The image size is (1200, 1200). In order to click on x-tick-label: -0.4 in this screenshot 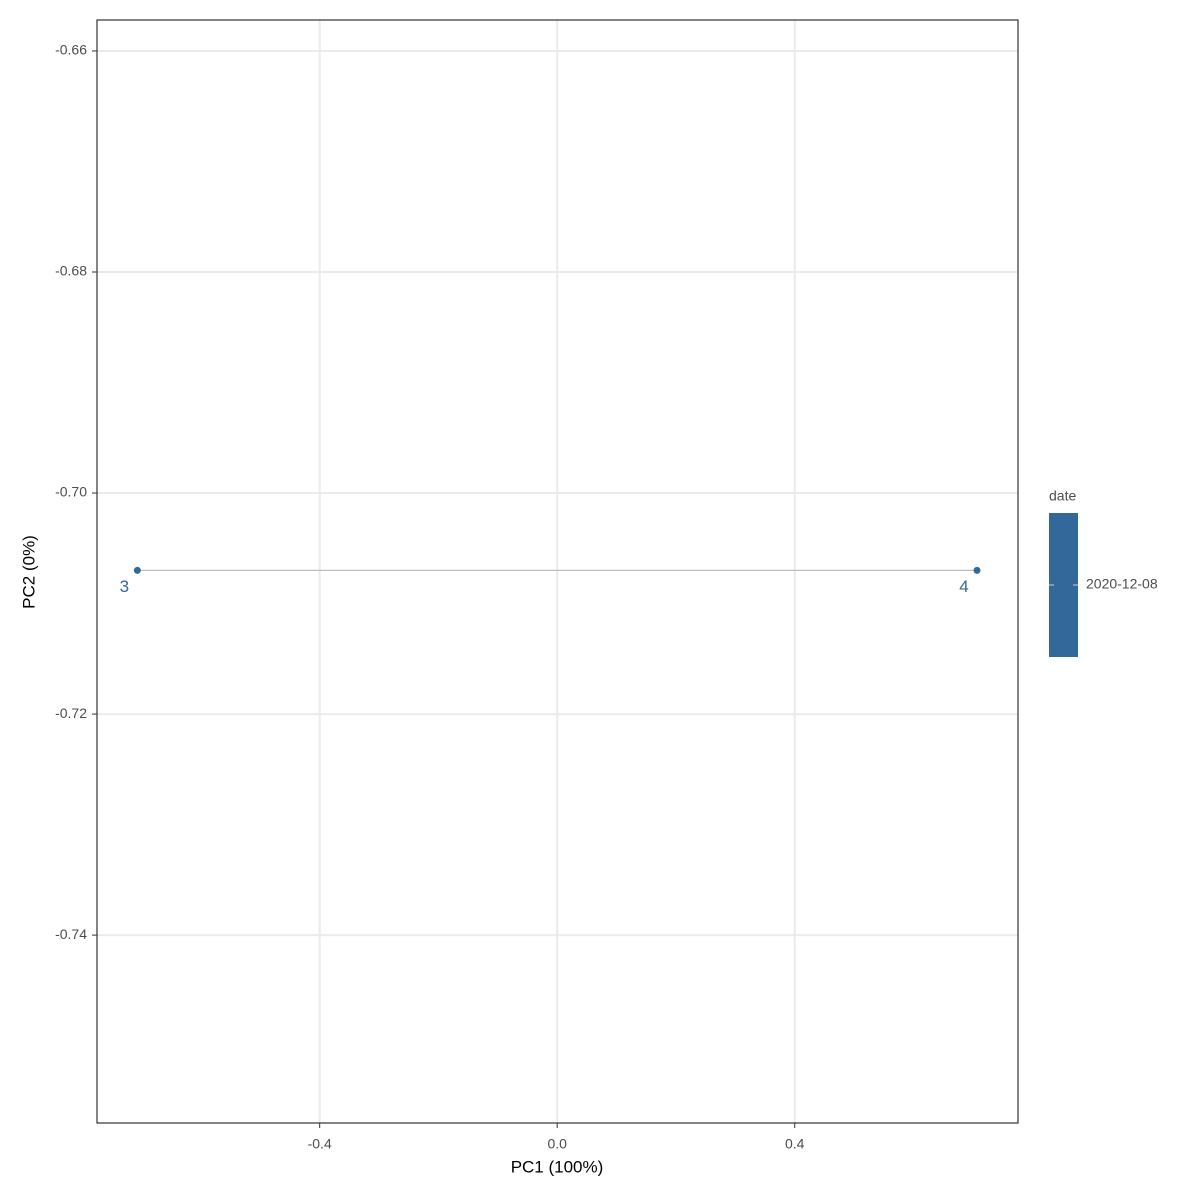, I will do `click(320, 1144)`.